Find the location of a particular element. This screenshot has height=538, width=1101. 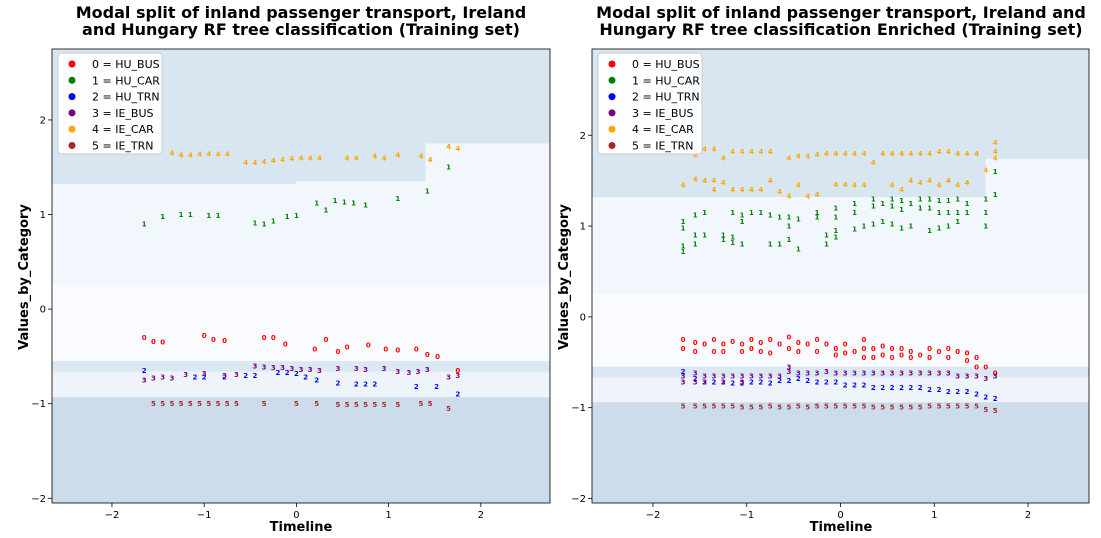

chart-left-point-class-3-6: 3 is located at coordinates (224, 376).